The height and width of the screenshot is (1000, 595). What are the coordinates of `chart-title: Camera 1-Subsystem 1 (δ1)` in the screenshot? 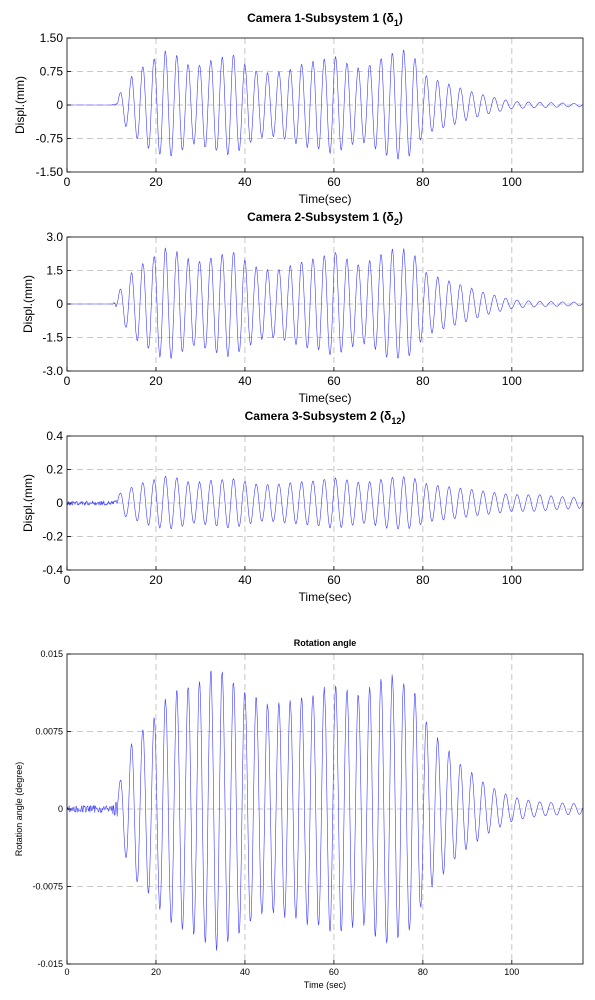 It's located at (325, 19).